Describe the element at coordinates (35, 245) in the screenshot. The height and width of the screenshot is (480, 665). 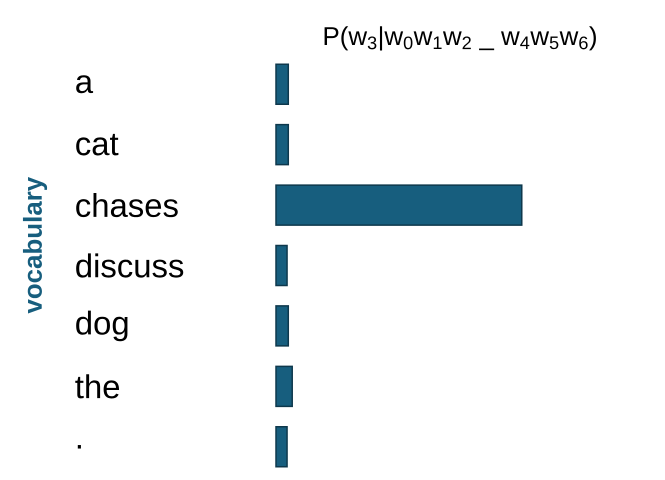
I see `y-axis-title: vocabulary` at that location.